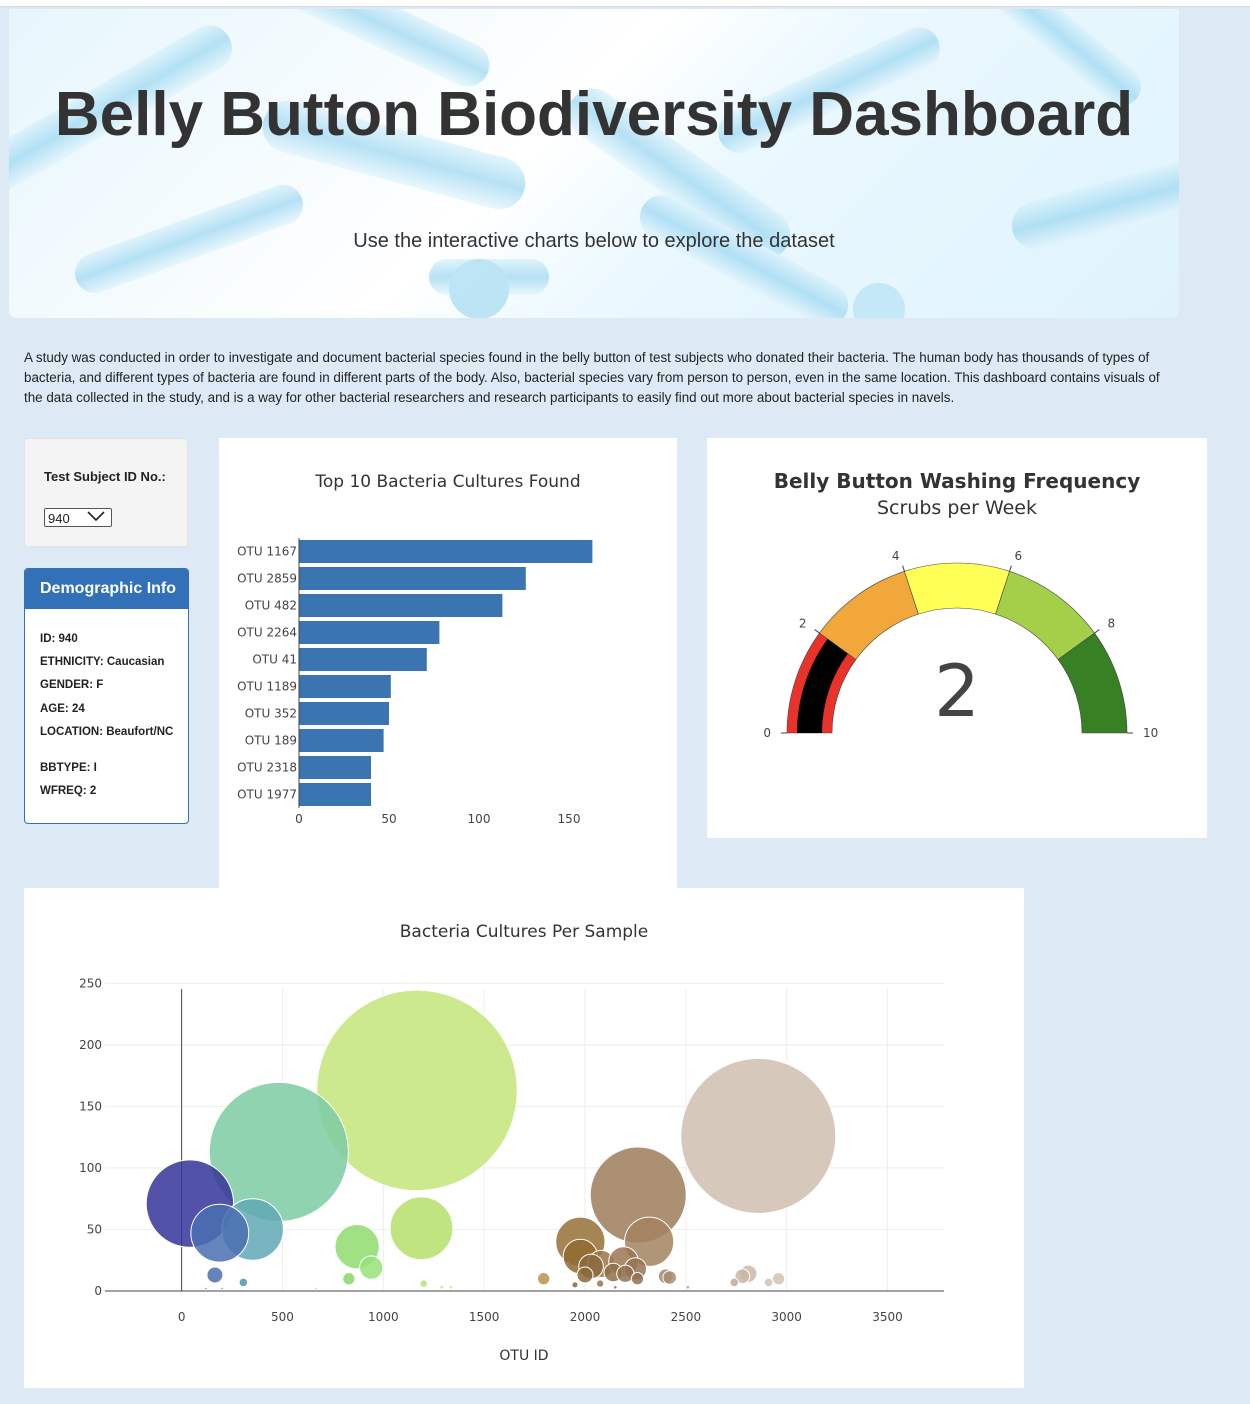  I want to click on subject-selector-panel: Test Subject ID No.: 940, so click(106, 492).